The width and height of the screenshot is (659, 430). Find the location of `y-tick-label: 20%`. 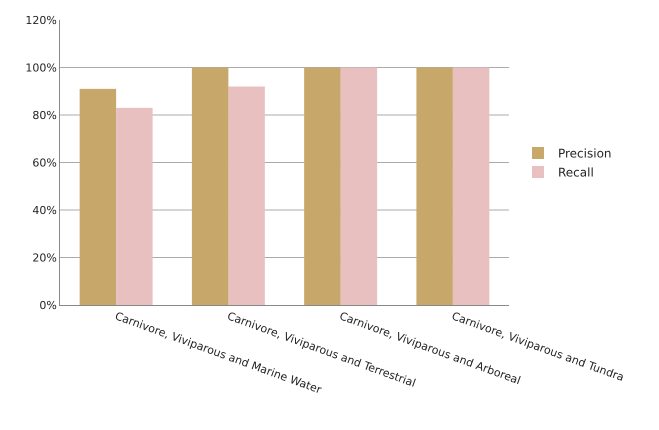

y-tick-label: 20% is located at coordinates (44, 257).